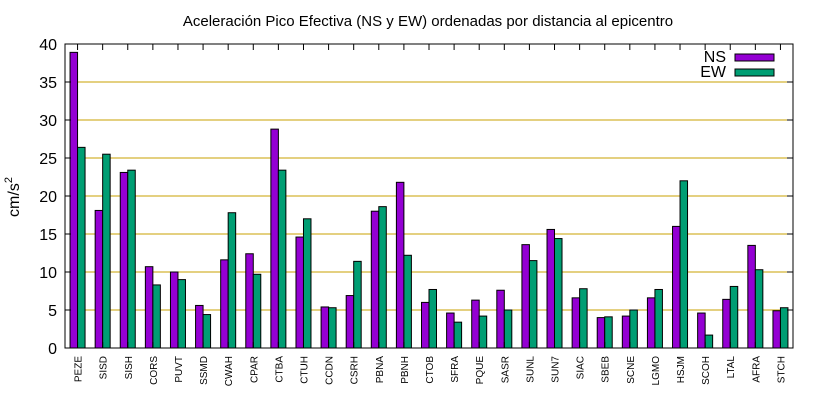  Describe the element at coordinates (181, 314) in the screenshot. I see `bar-ew-puvt` at that location.